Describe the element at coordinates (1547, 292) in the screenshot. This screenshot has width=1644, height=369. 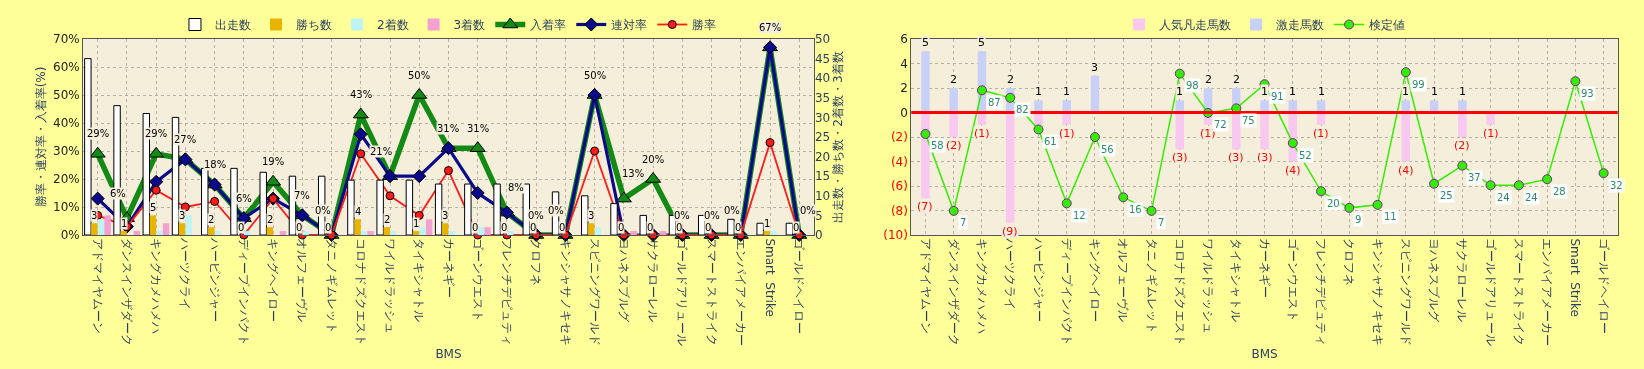
I see `x-tick-label: エンパイアメーカー` at that location.